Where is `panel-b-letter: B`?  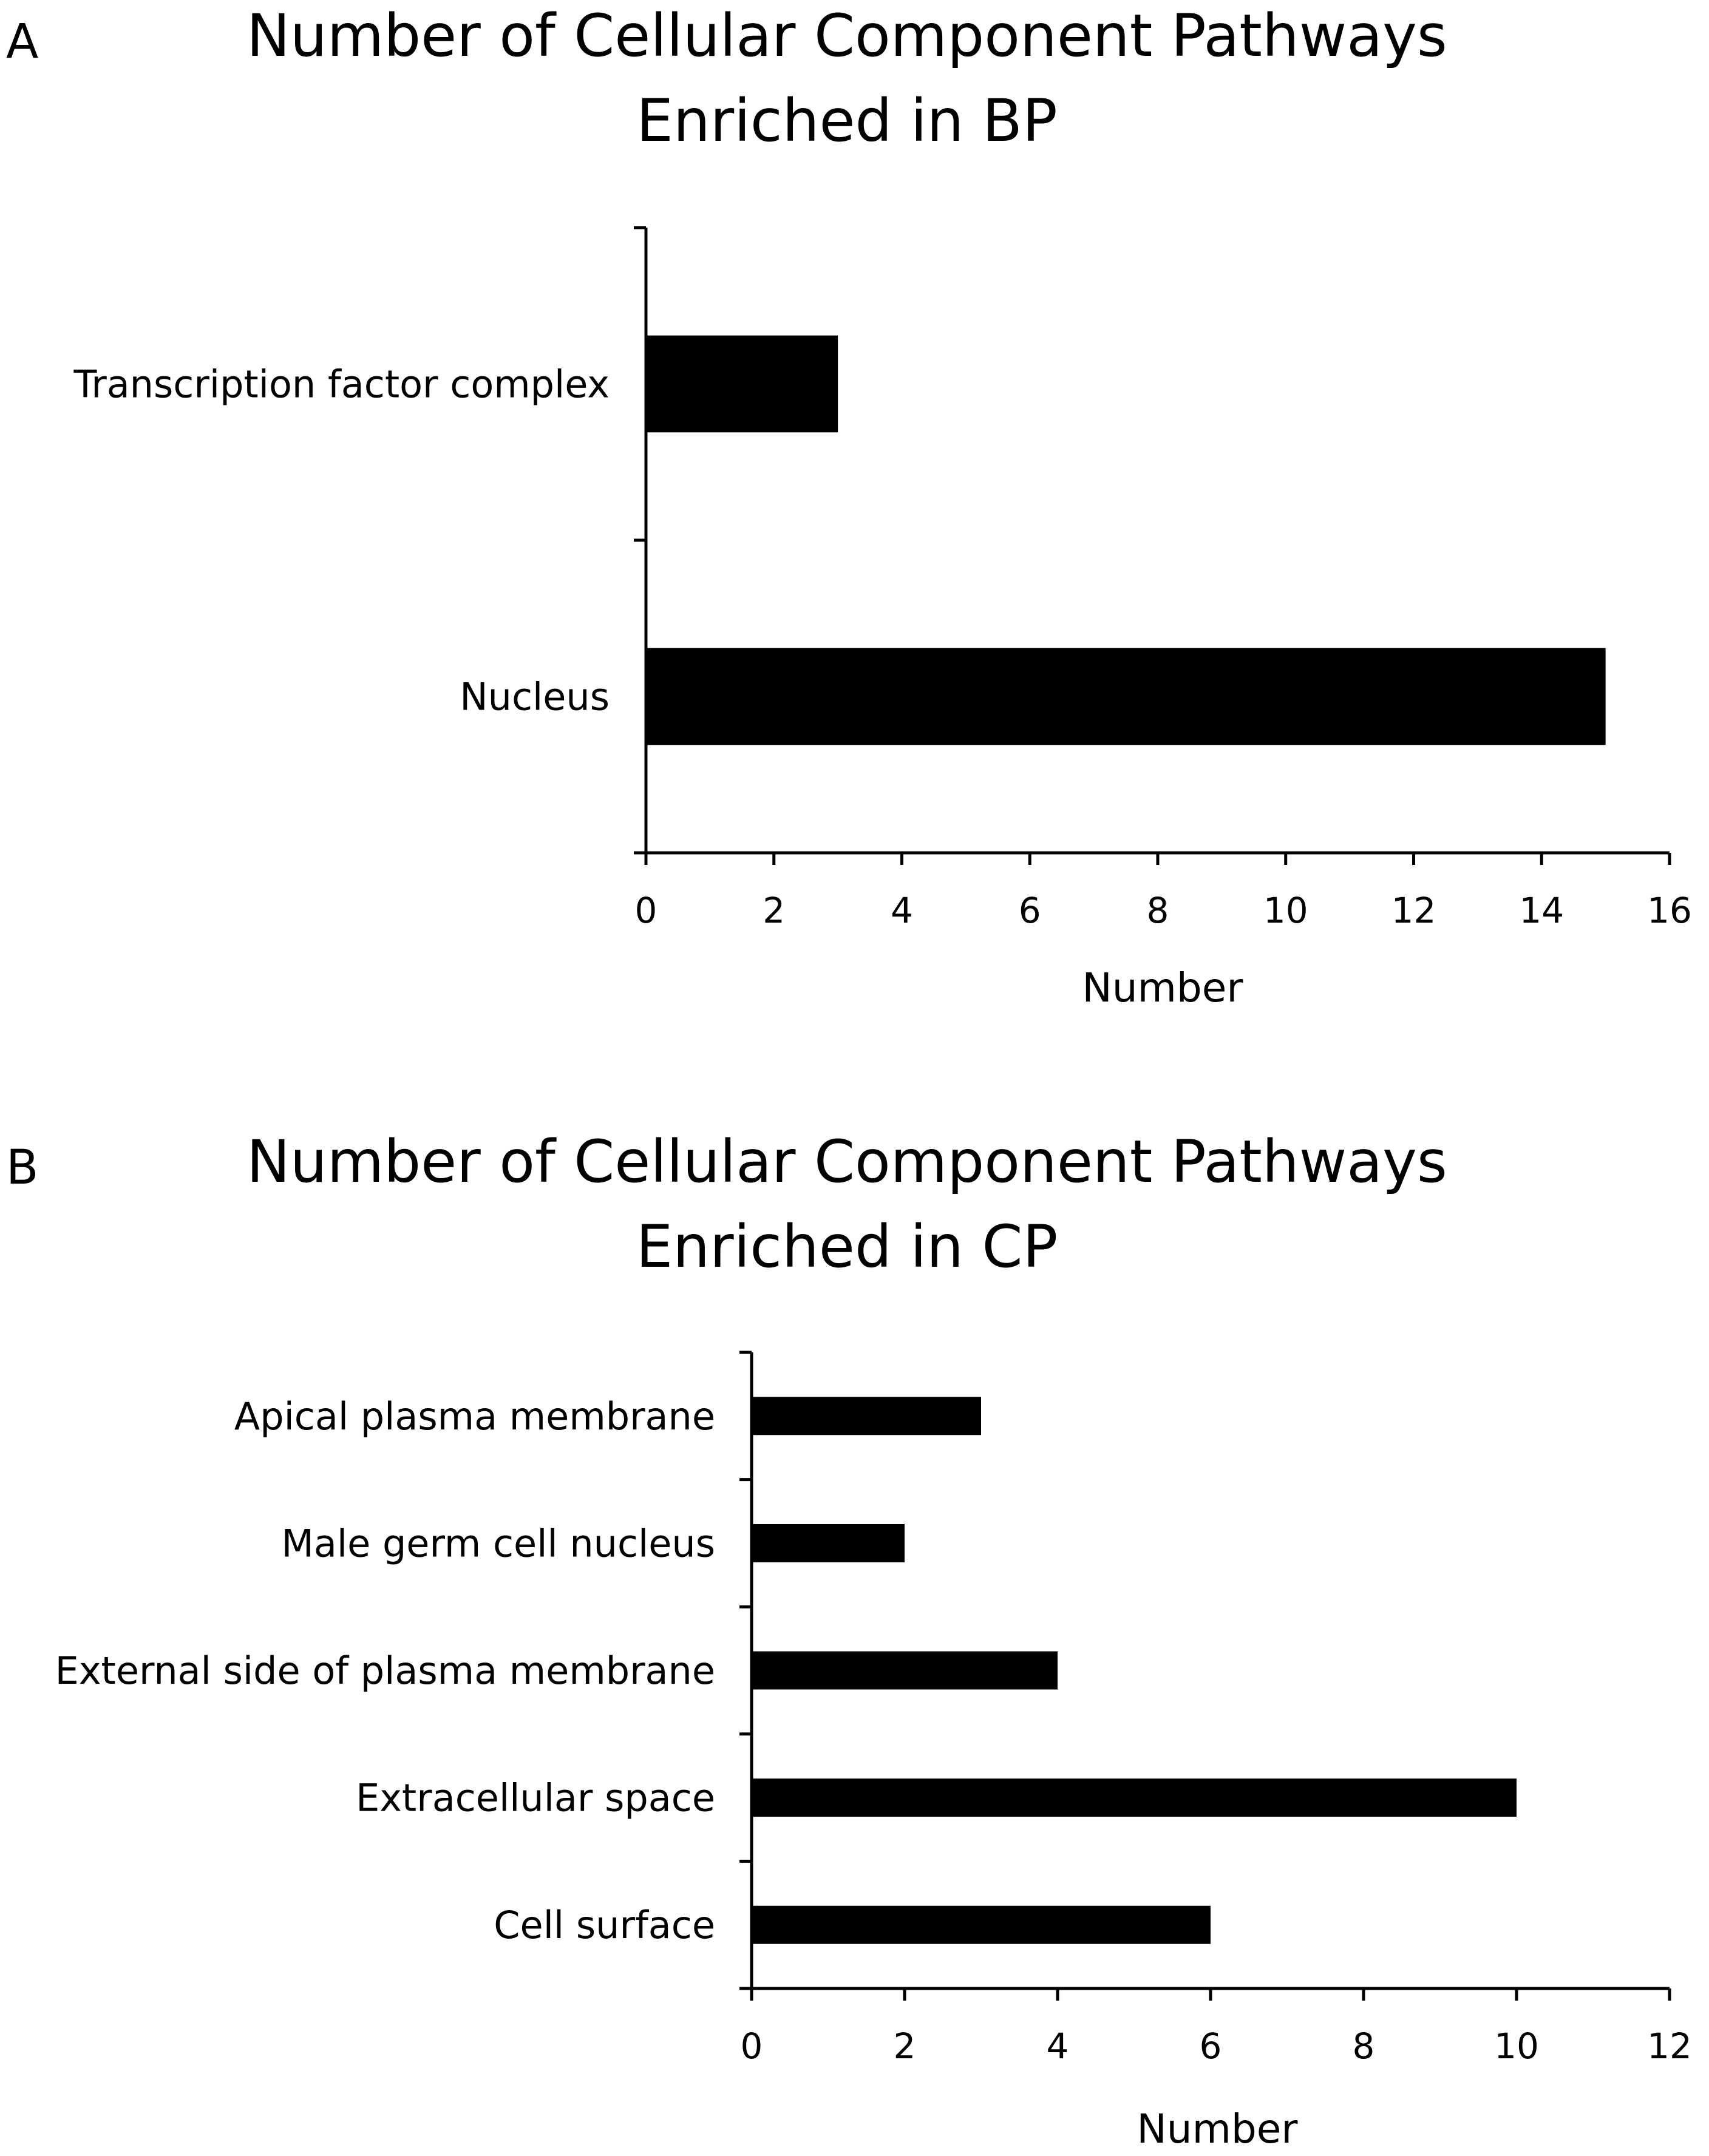 panel-b-letter: B is located at coordinates (22, 1168).